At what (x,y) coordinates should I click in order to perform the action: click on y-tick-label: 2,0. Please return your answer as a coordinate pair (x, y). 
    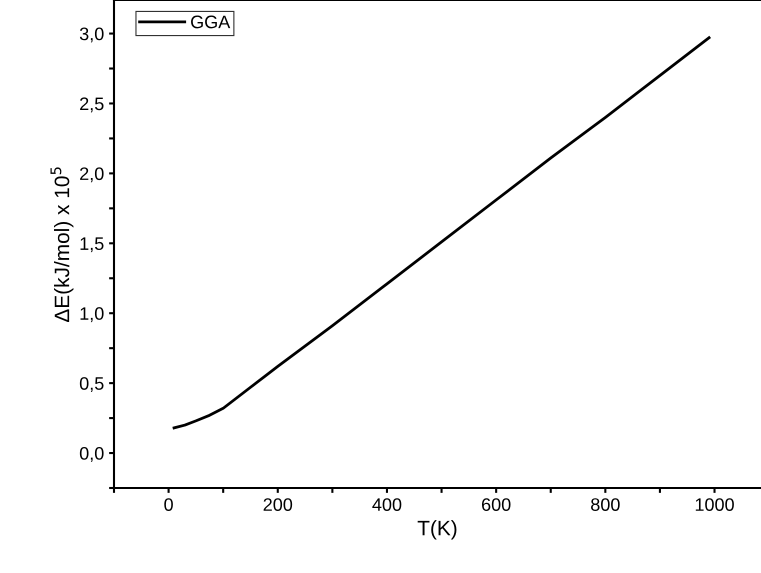
    Looking at the image, I should click on (92, 174).